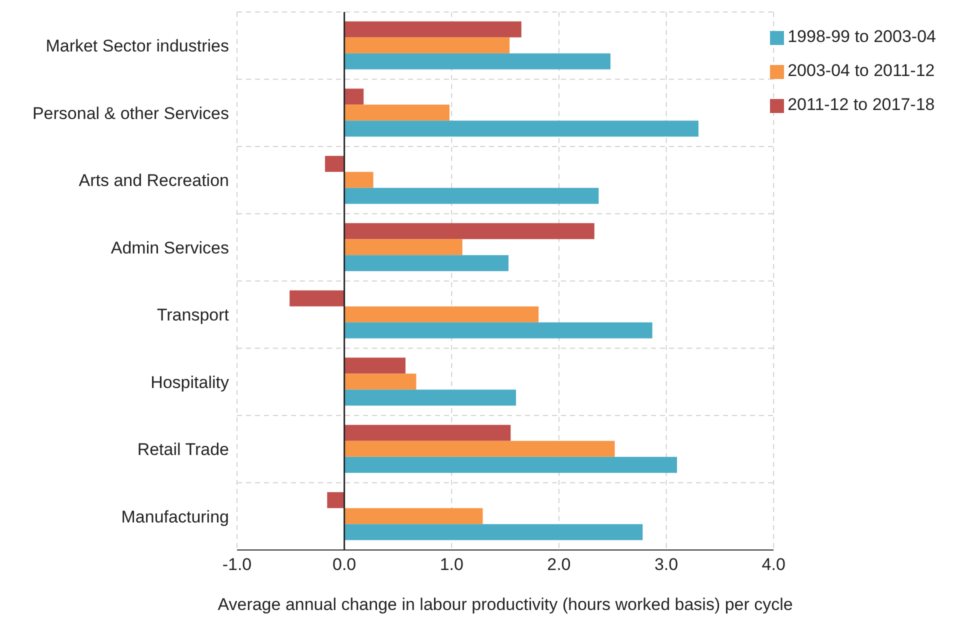 The width and height of the screenshot is (966, 632). What do you see at coordinates (175, 516) in the screenshot?
I see `y-tick-label: Manufacturing` at bounding box center [175, 516].